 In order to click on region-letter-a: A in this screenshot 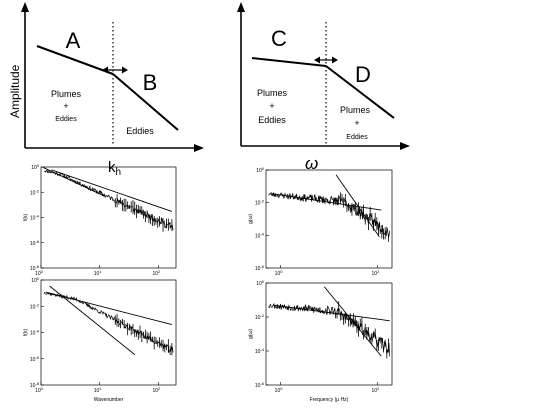, I will do `click(73, 40)`.